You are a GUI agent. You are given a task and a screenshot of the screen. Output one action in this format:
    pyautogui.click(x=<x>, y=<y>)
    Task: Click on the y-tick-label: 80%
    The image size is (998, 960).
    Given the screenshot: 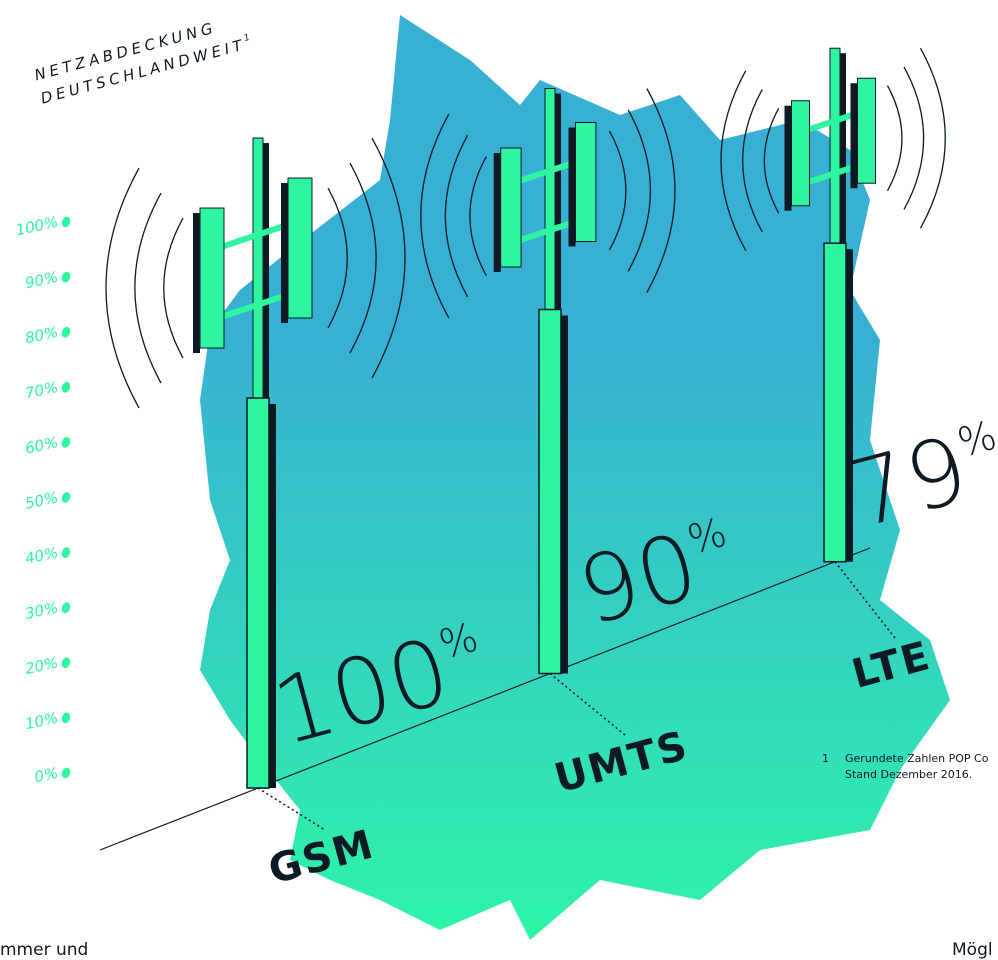 What is the action you would take?
    pyautogui.click(x=41, y=335)
    